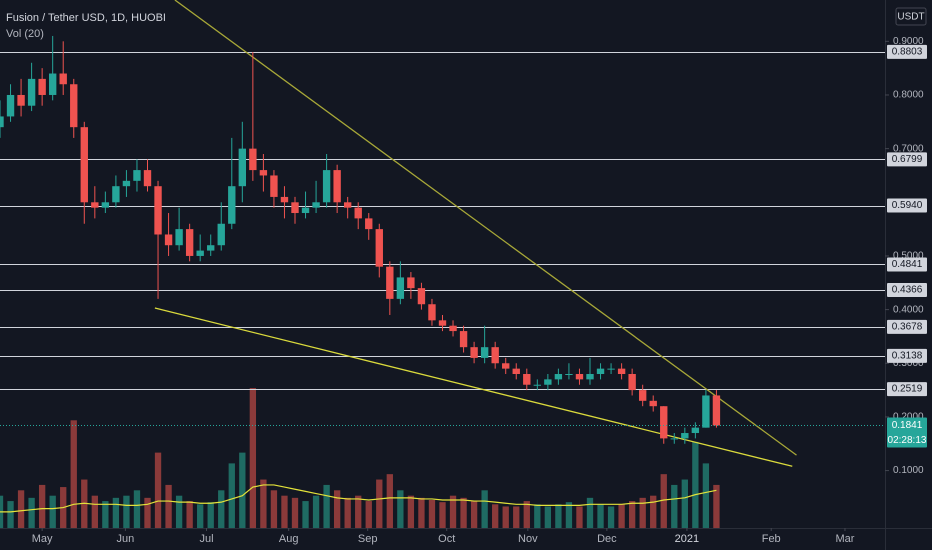 This screenshot has width=932, height=550. Describe the element at coordinates (358, 498) in the screenshot. I see `volume-ma-line` at that location.